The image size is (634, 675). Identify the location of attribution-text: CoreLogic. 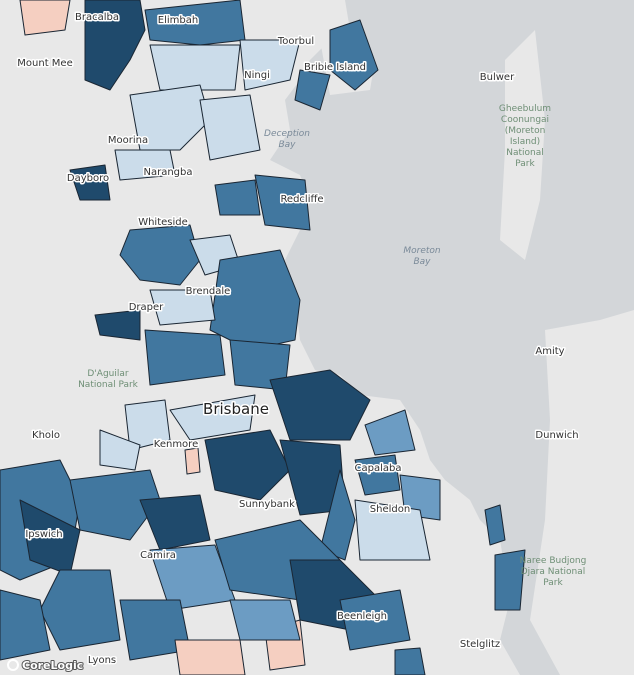
(52, 665).